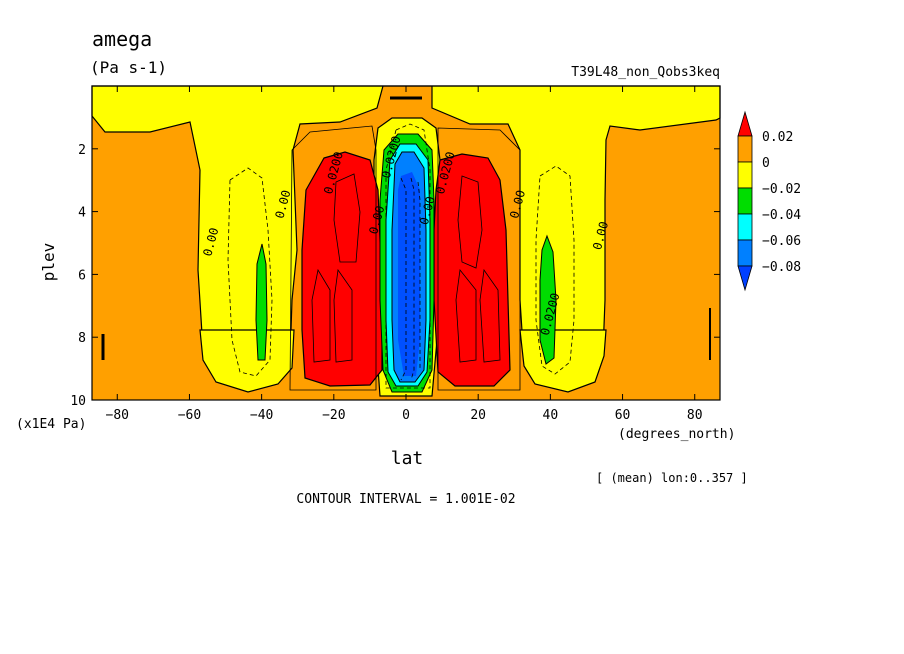 The height and width of the screenshot is (654, 904). What do you see at coordinates (548, 299) in the screenshot?
I see `field-green-right-cell` at bounding box center [548, 299].